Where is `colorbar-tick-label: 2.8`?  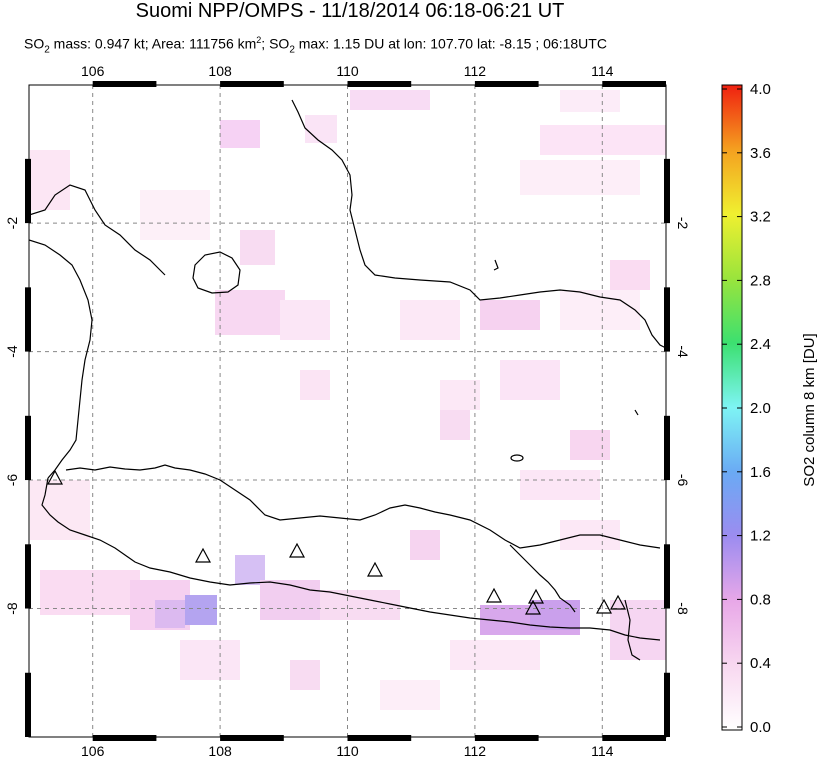
colorbar-tick-label: 2.8 is located at coordinates (760, 280).